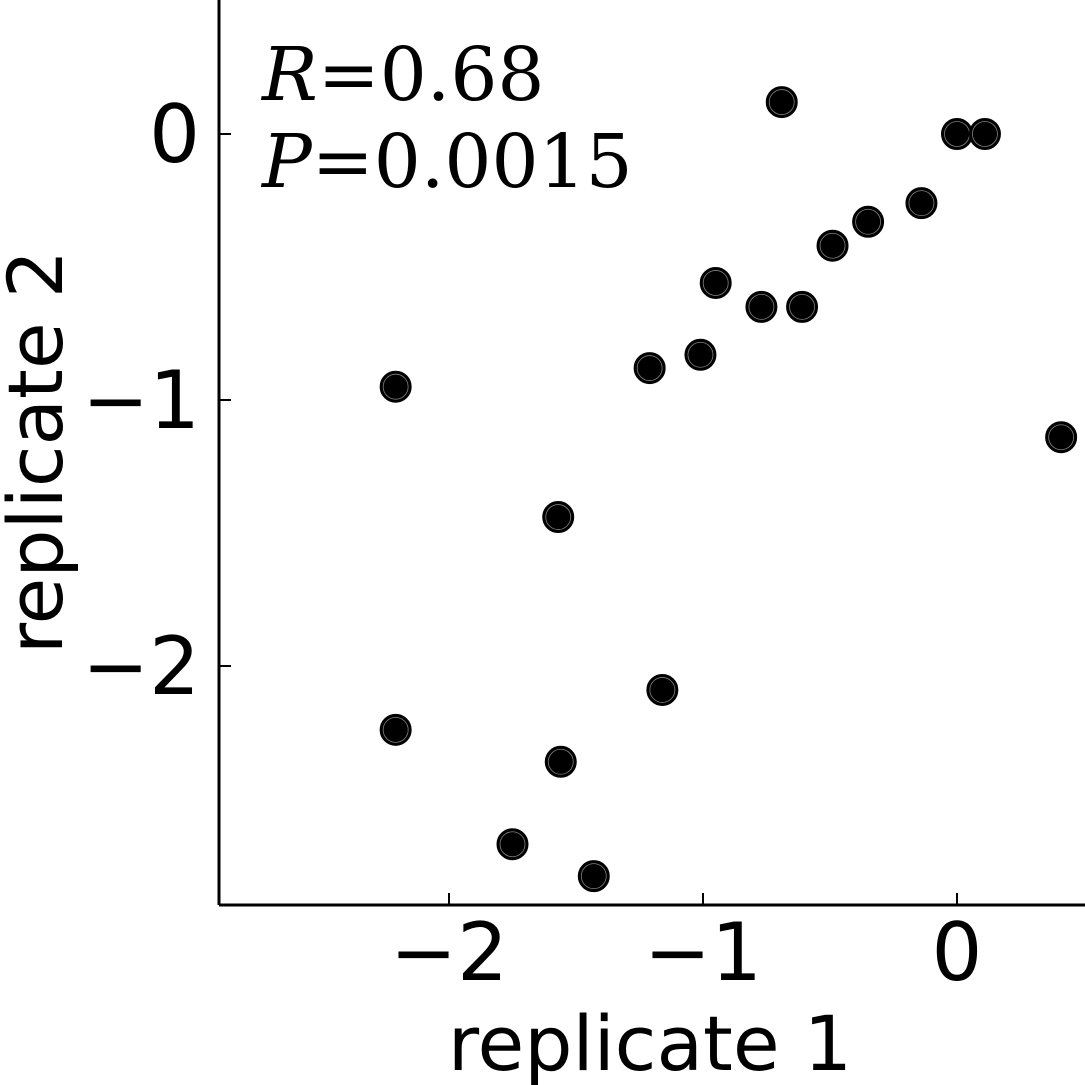 This screenshot has height=1085, width=1085. What do you see at coordinates (650, 1042) in the screenshot?
I see `x-axis-label: replicate 1` at bounding box center [650, 1042].